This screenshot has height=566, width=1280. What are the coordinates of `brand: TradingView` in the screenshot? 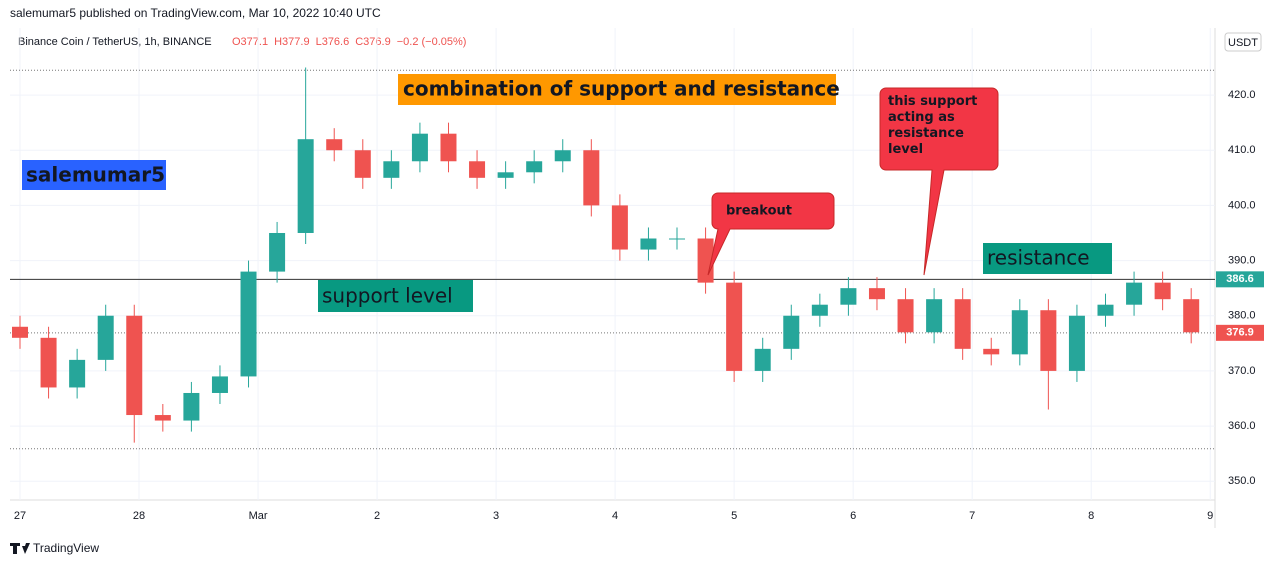 It's located at (66, 548).